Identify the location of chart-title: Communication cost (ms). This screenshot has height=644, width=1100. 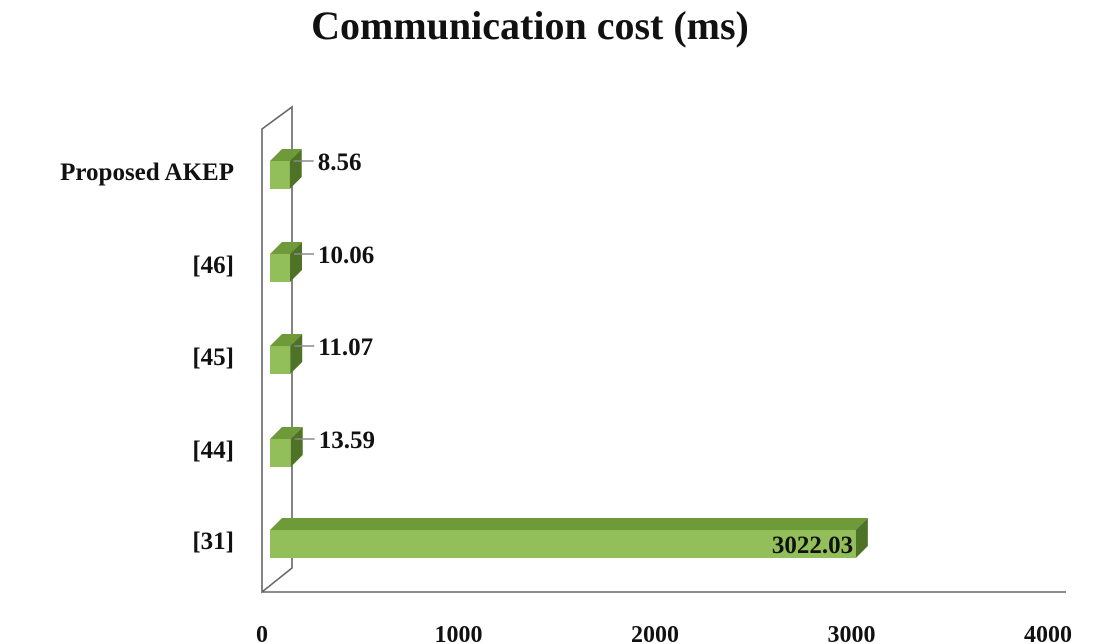
(530, 25).